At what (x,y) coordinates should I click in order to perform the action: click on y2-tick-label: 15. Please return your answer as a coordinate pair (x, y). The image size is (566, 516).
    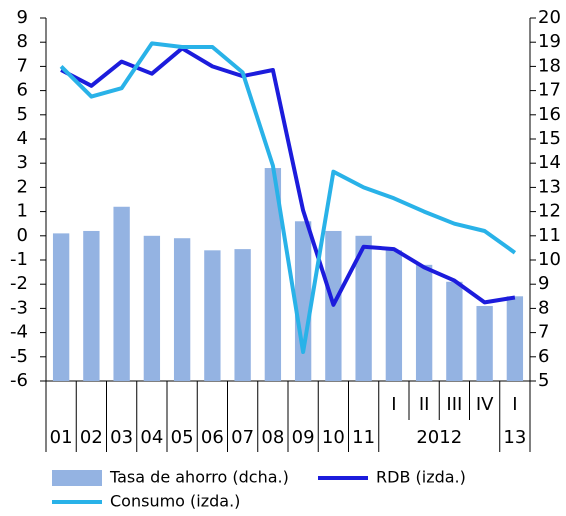
    Looking at the image, I should click on (549, 138).